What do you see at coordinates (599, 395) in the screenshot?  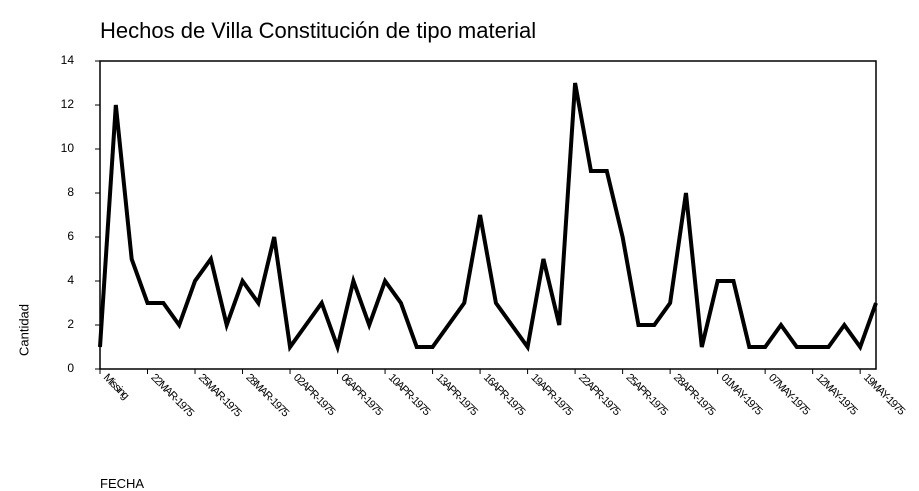 I see `x-tick-label: 22APR-1975` at bounding box center [599, 395].